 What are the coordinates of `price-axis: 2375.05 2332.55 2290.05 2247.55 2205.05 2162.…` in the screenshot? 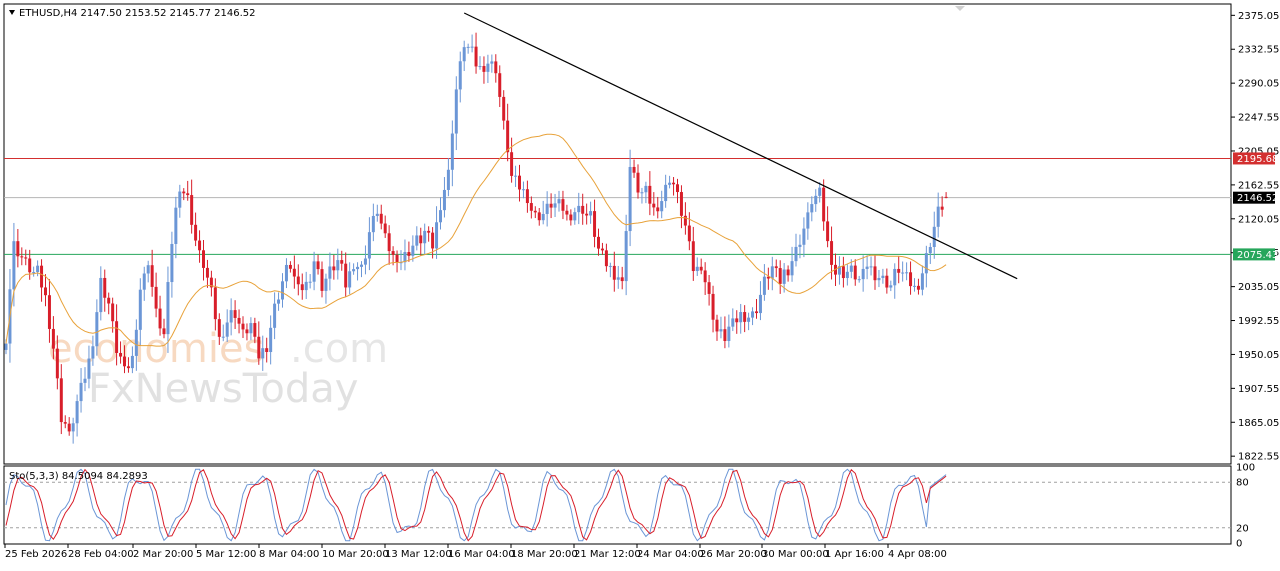 It's located at (1255, 237).